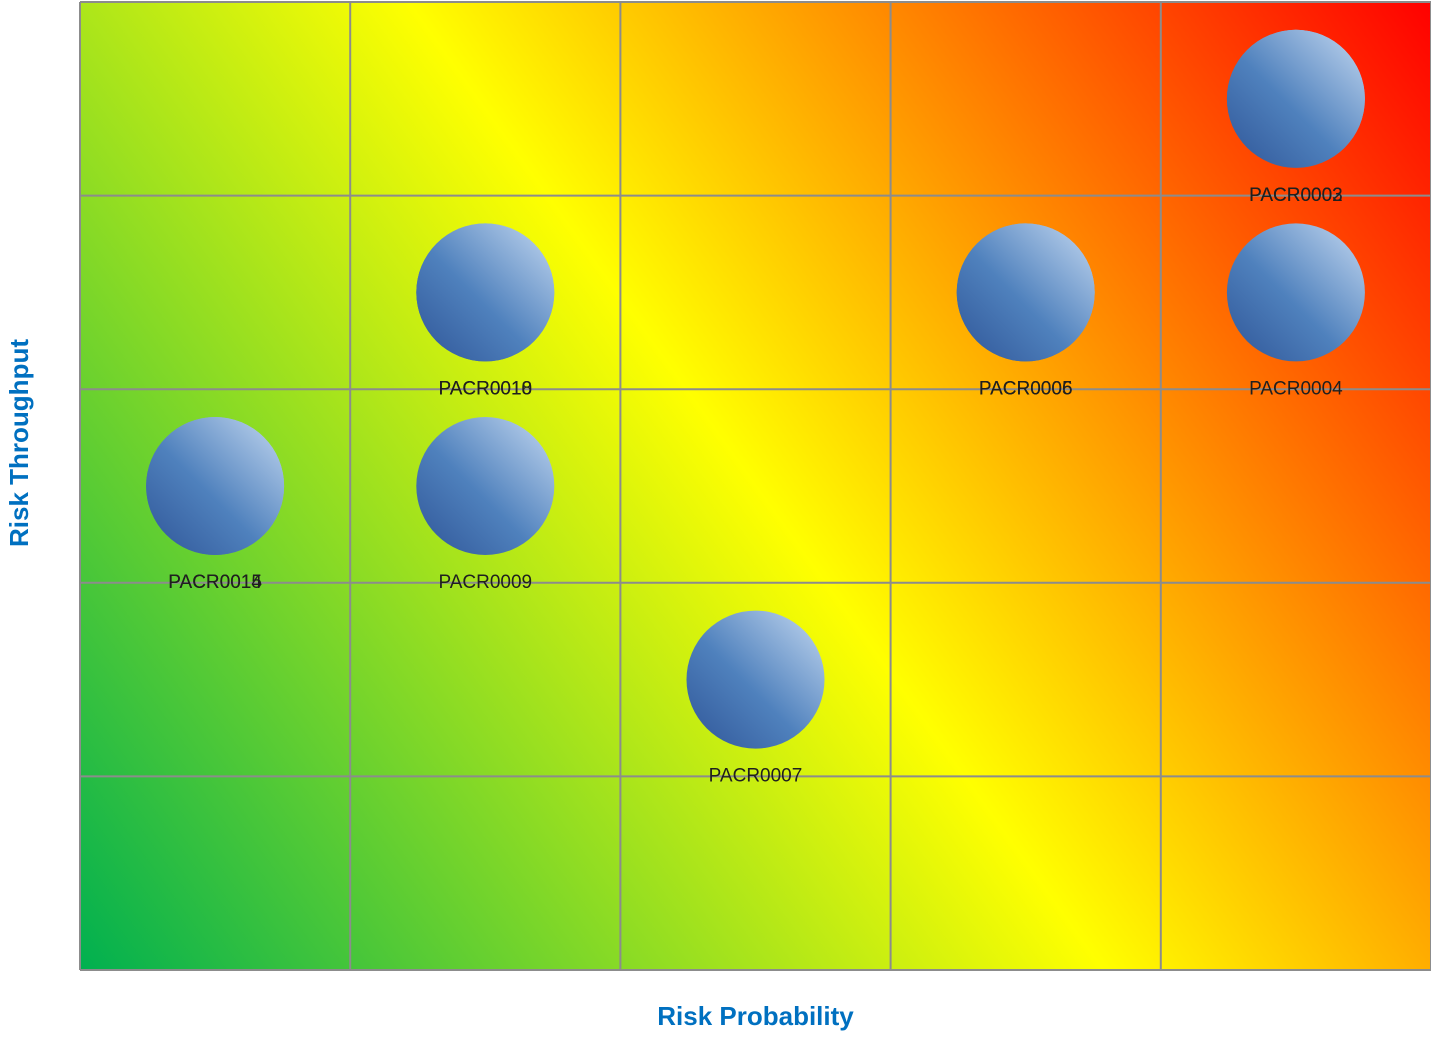 The height and width of the screenshot is (1038, 1431). What do you see at coordinates (1025, 292) in the screenshot?
I see `bubble-pacr0006` at bounding box center [1025, 292].